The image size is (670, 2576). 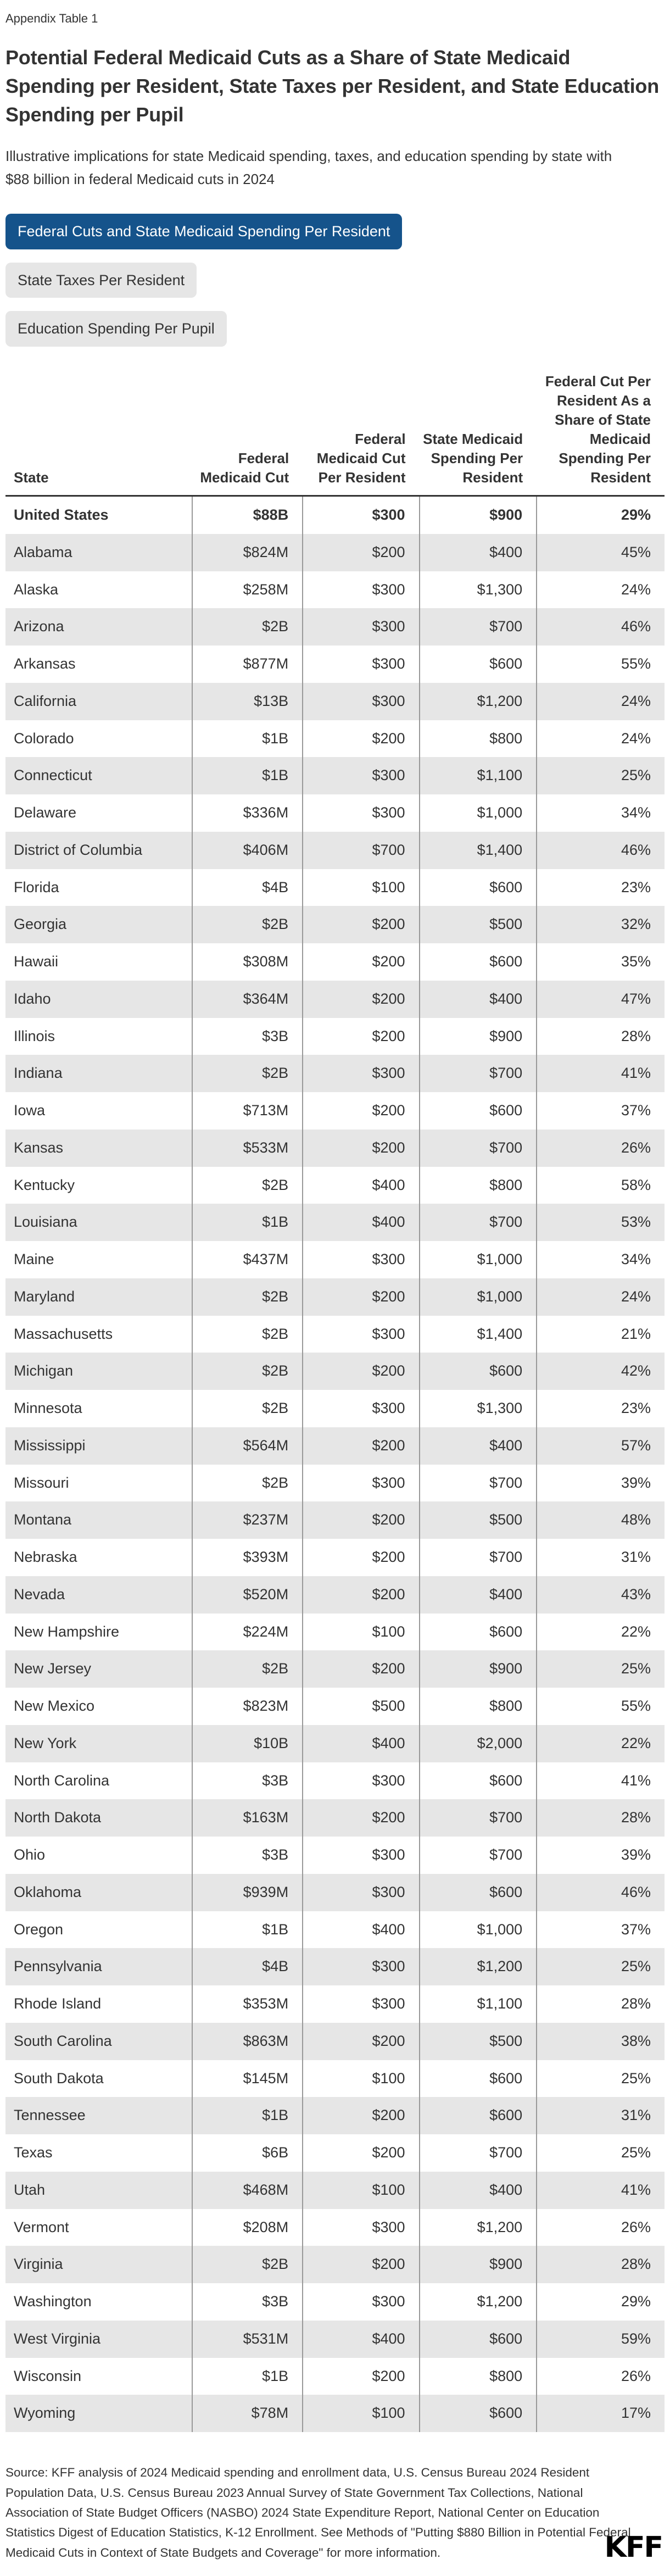 I want to click on table-row: Missouri $2B $300 $700 39%, so click(x=335, y=1483).